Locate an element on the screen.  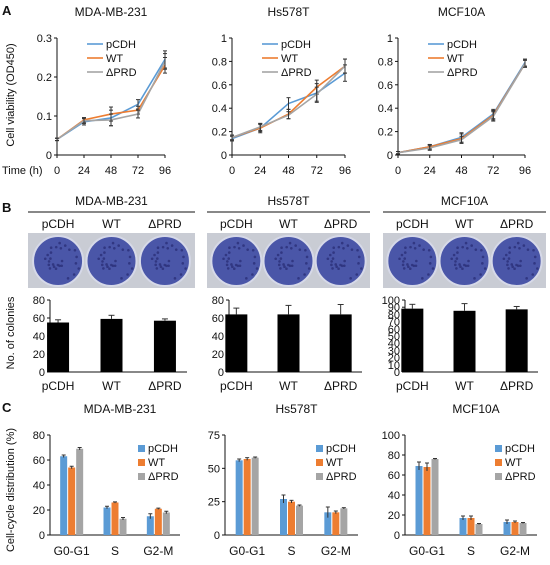
x-tick-label: S is located at coordinates (291, 551).